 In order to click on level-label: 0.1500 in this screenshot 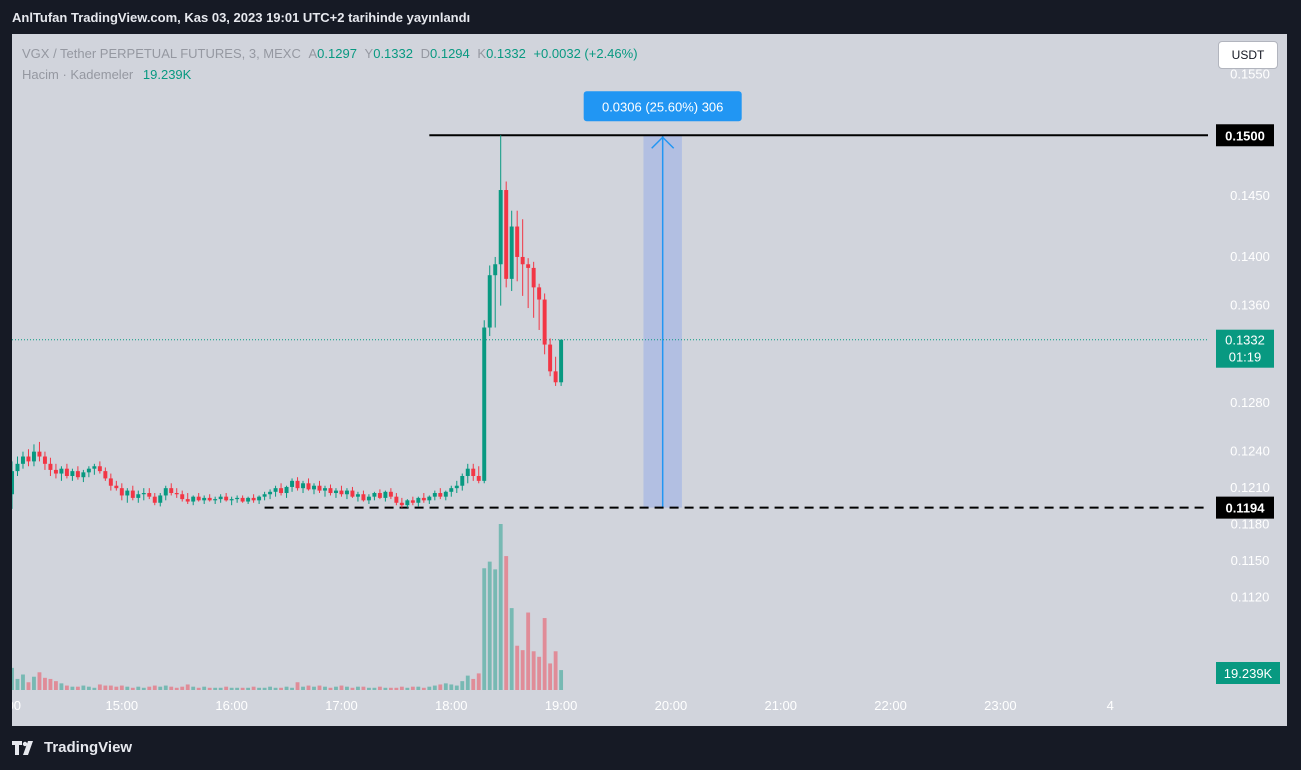, I will do `click(1245, 135)`.